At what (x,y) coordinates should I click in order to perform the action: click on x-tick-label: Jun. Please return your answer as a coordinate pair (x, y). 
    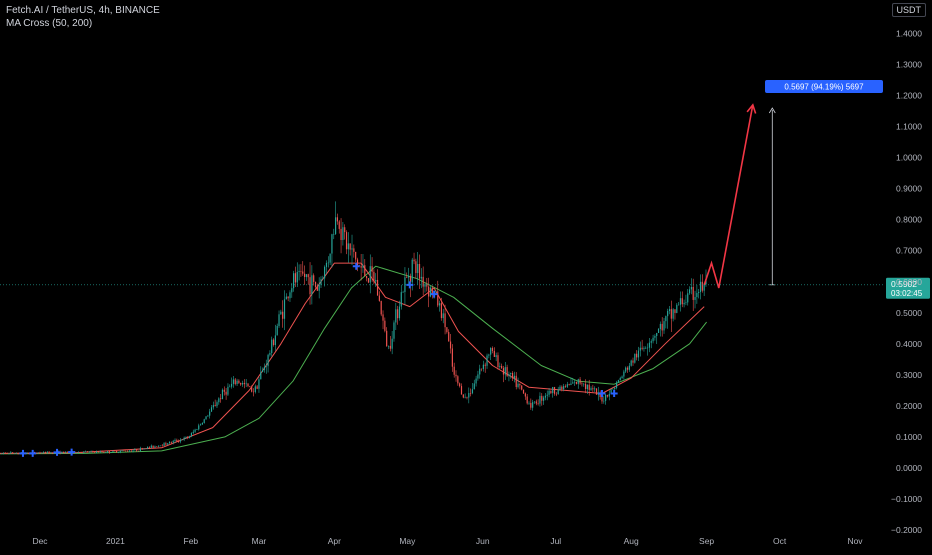
    Looking at the image, I should click on (483, 541).